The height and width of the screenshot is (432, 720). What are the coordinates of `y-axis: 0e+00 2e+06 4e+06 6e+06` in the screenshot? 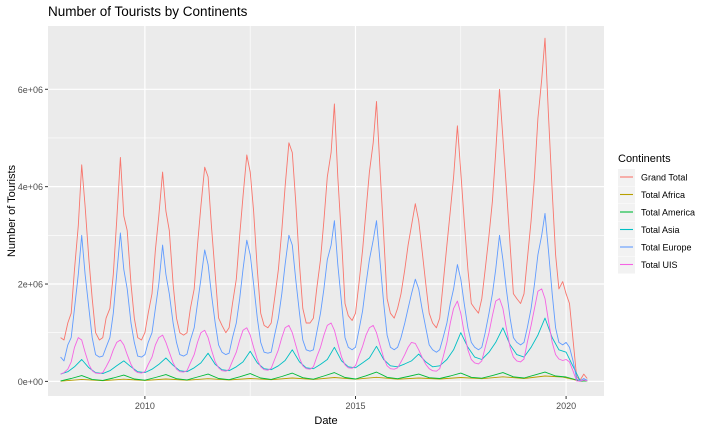 It's located at (33, 236).